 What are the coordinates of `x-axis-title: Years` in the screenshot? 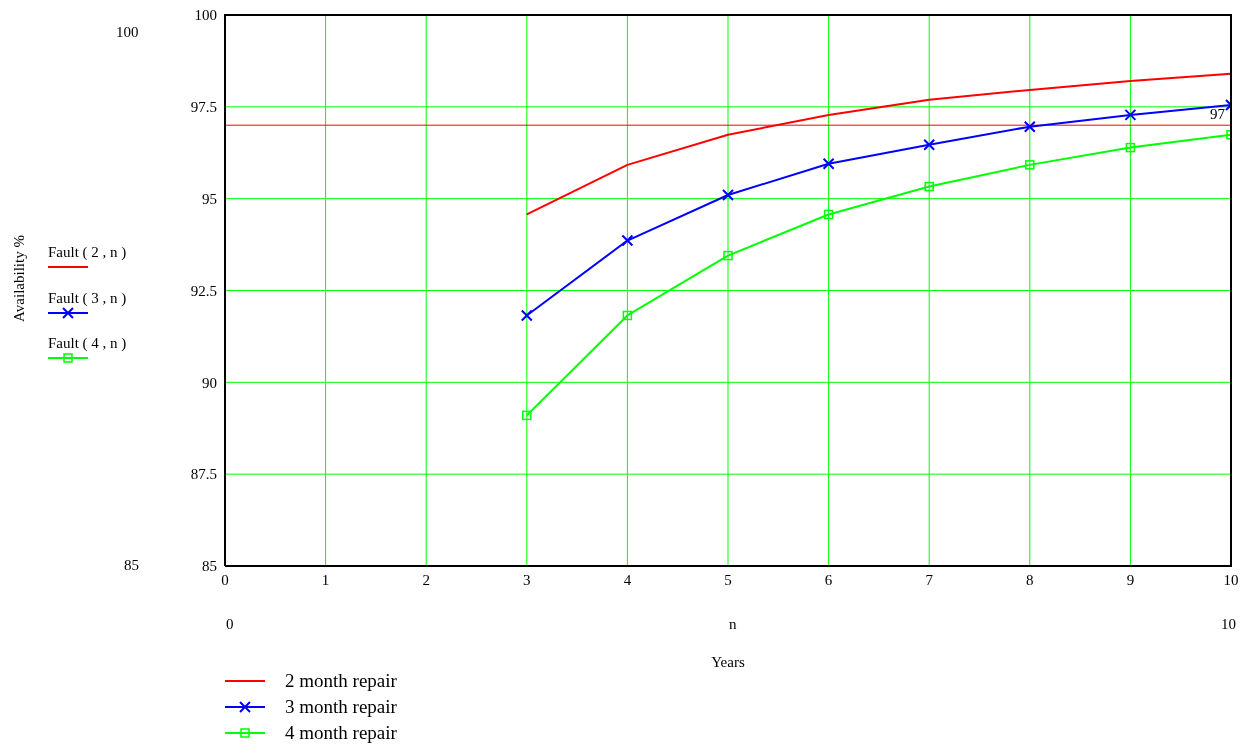 It's located at (728, 661).